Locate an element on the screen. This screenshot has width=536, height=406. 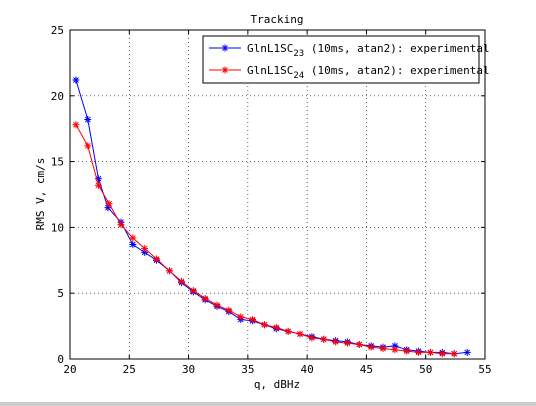
x-tick-label: 40 is located at coordinates (307, 369).